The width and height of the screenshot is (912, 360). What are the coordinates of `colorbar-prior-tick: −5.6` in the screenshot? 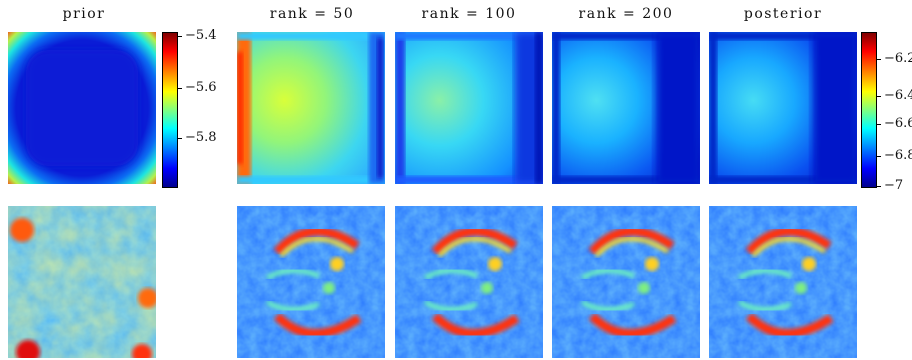 It's located at (197, 87).